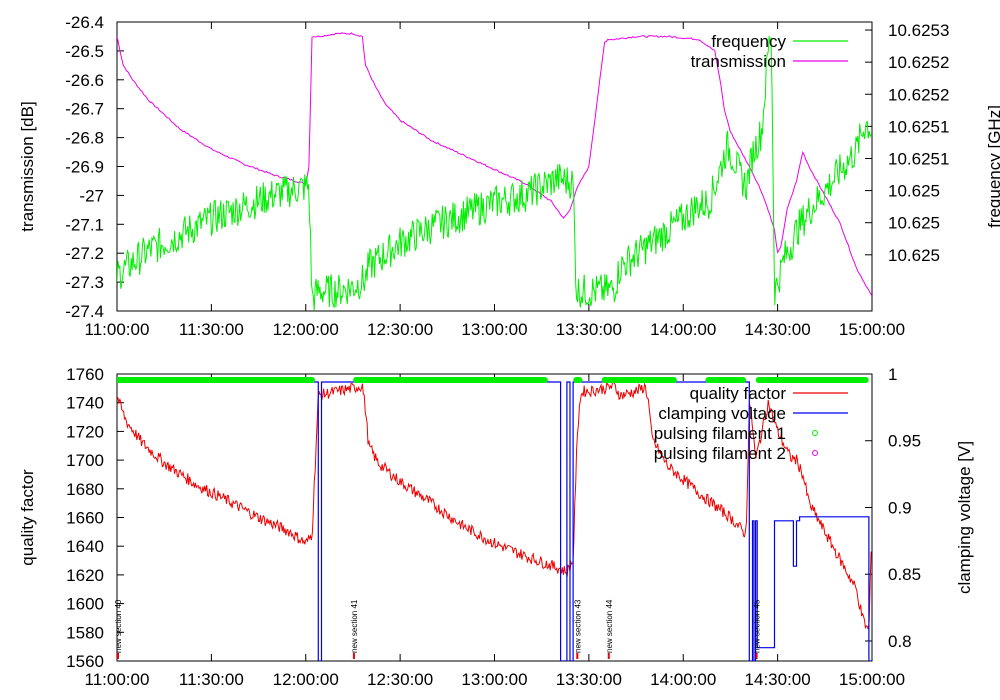 This screenshot has height=700, width=1000. I want to click on y-tick-label: -26.4, so click(84, 22).